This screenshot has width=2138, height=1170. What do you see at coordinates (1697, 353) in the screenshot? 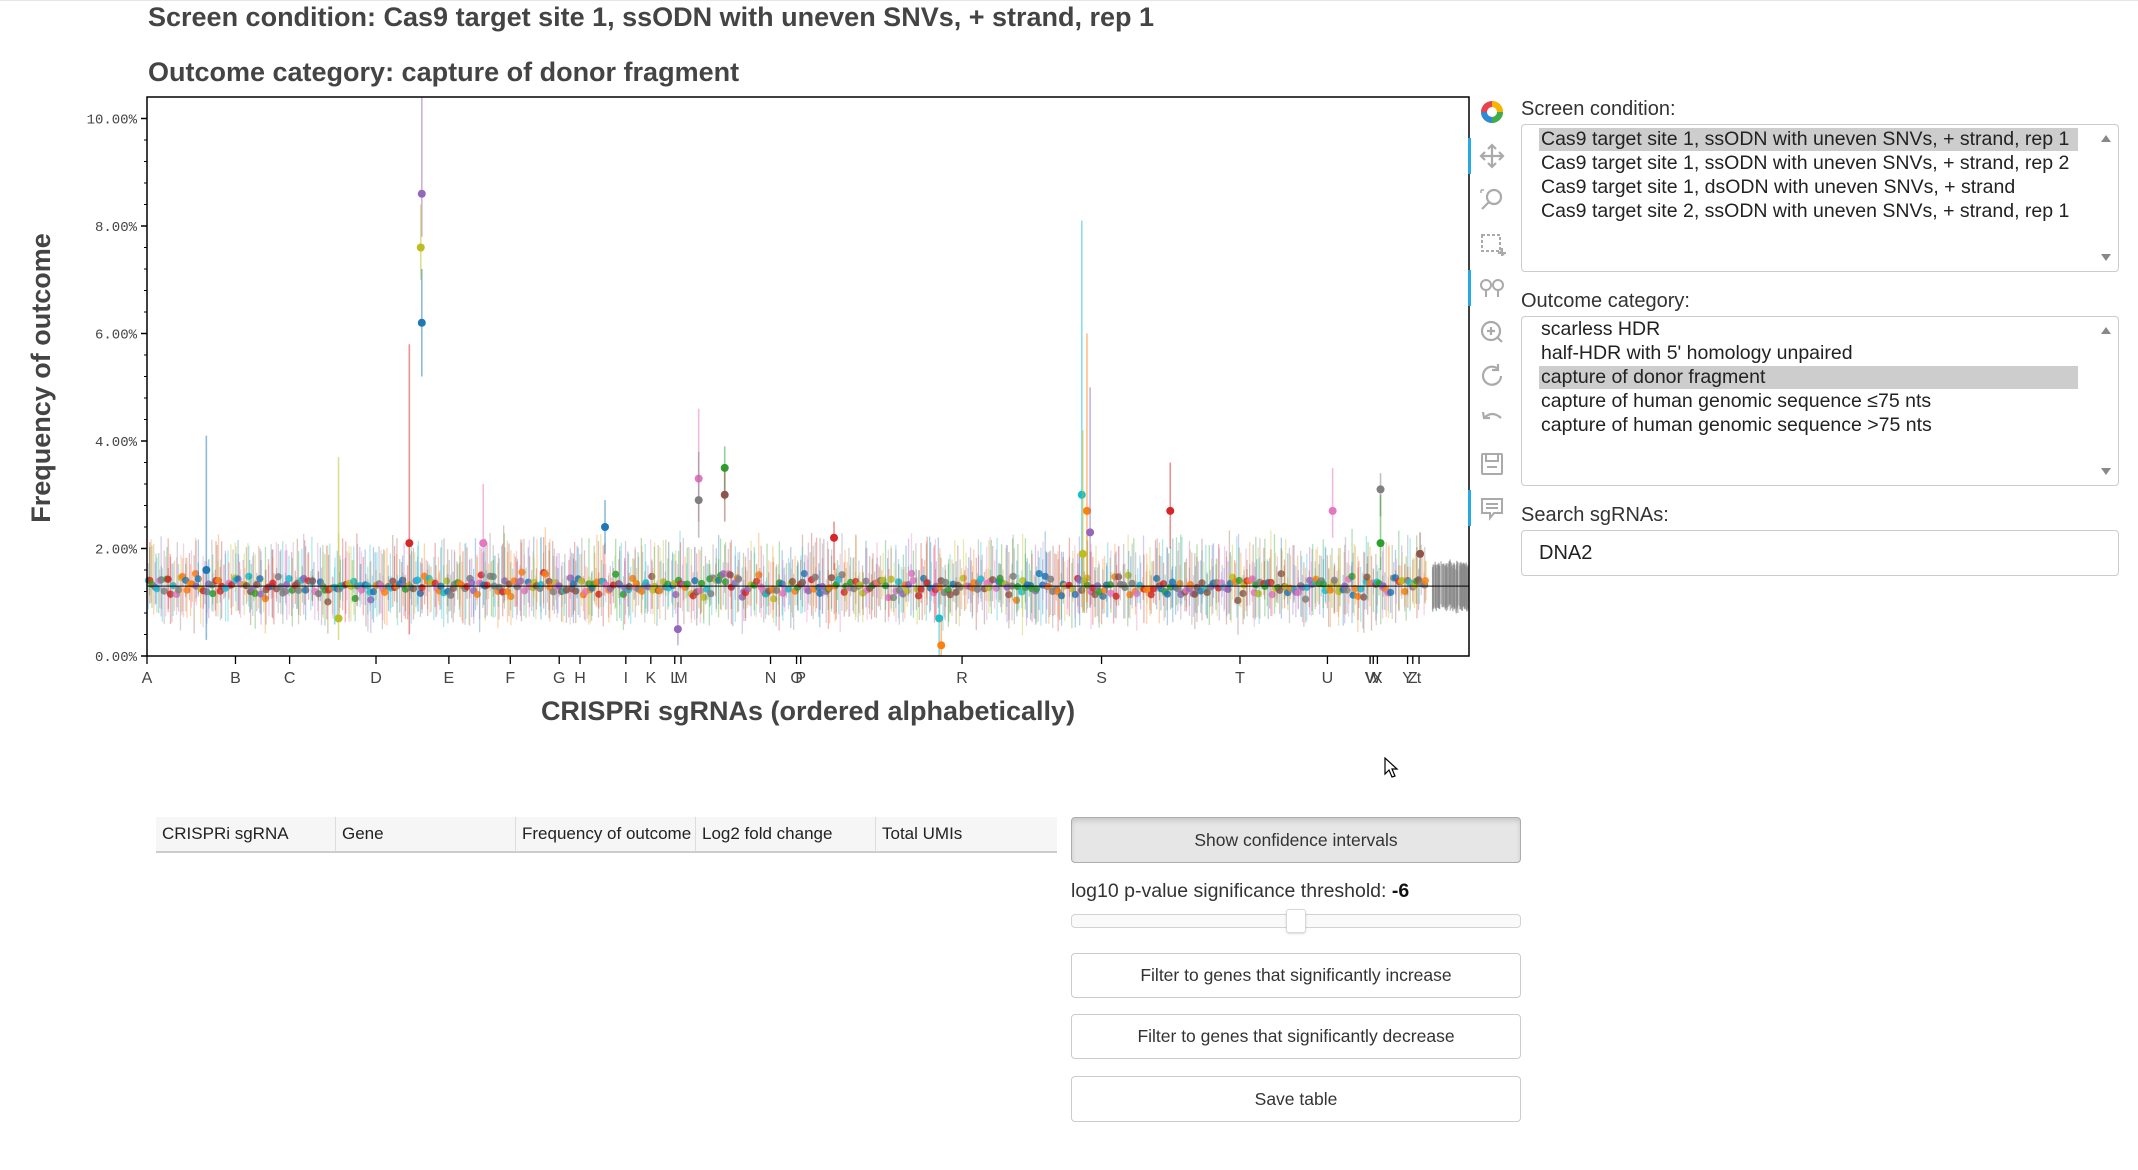
I see `outcome-category-option: half-HDR with 5' homology unpaired` at bounding box center [1697, 353].